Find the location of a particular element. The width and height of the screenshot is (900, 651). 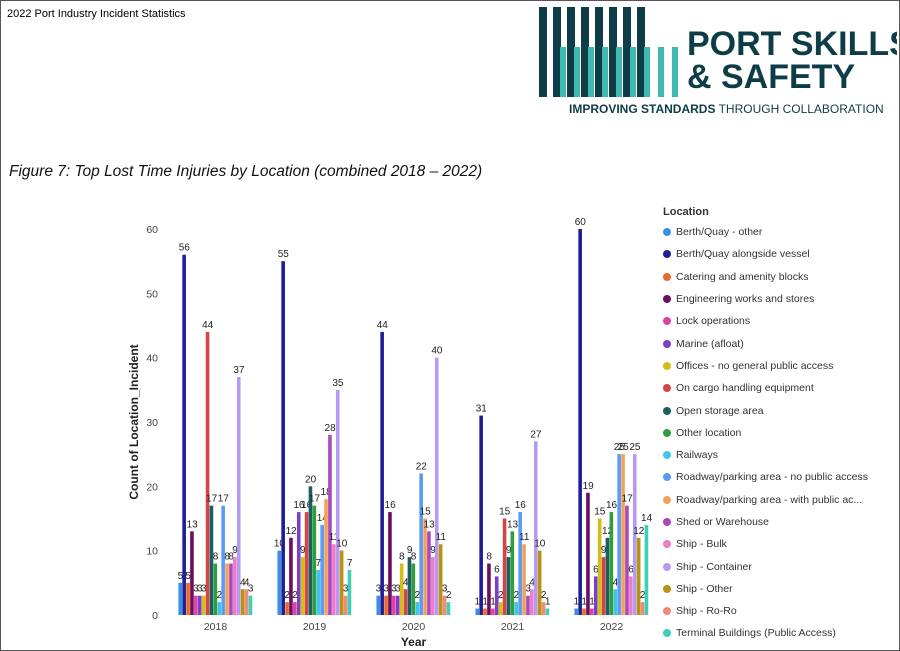

legend-item: Lock operations is located at coordinates (780, 321).